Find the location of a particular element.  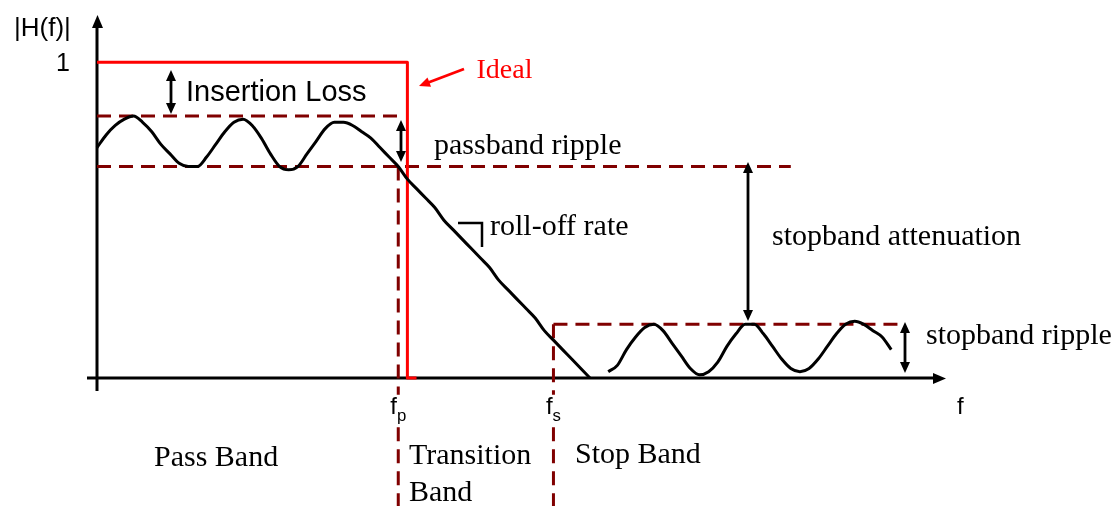

annotation: passband ripple is located at coordinates (528, 143).